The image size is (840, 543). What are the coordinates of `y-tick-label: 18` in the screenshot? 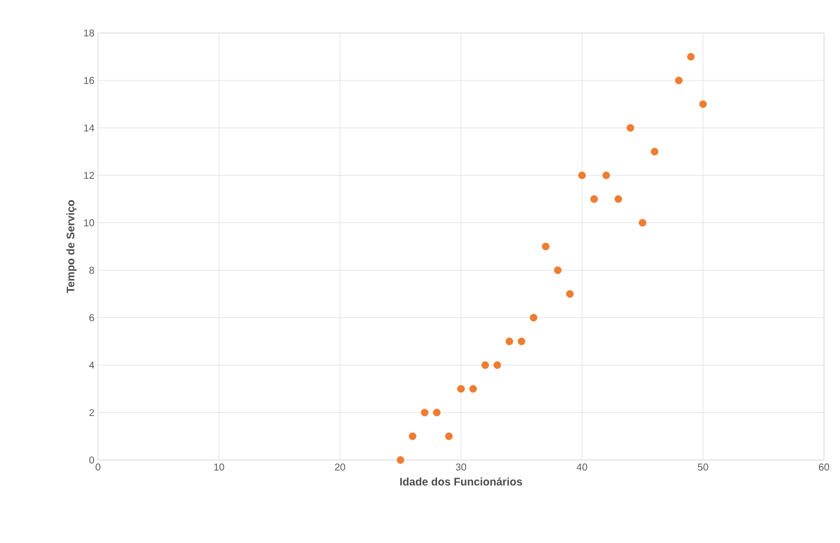 It's located at (89, 33).